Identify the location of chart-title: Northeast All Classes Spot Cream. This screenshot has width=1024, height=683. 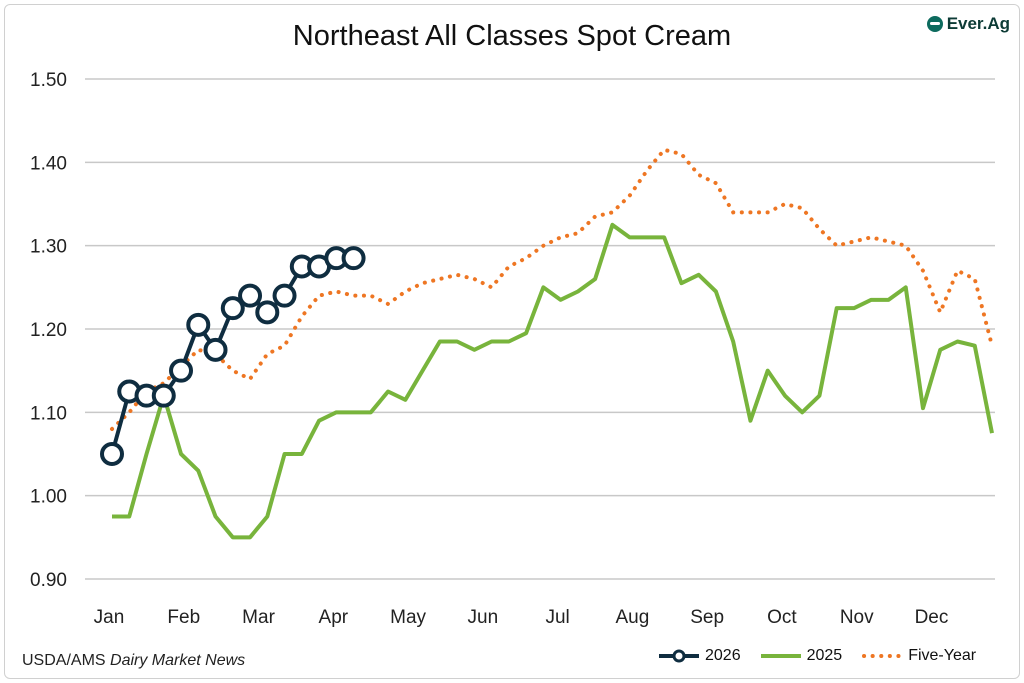
(512, 36).